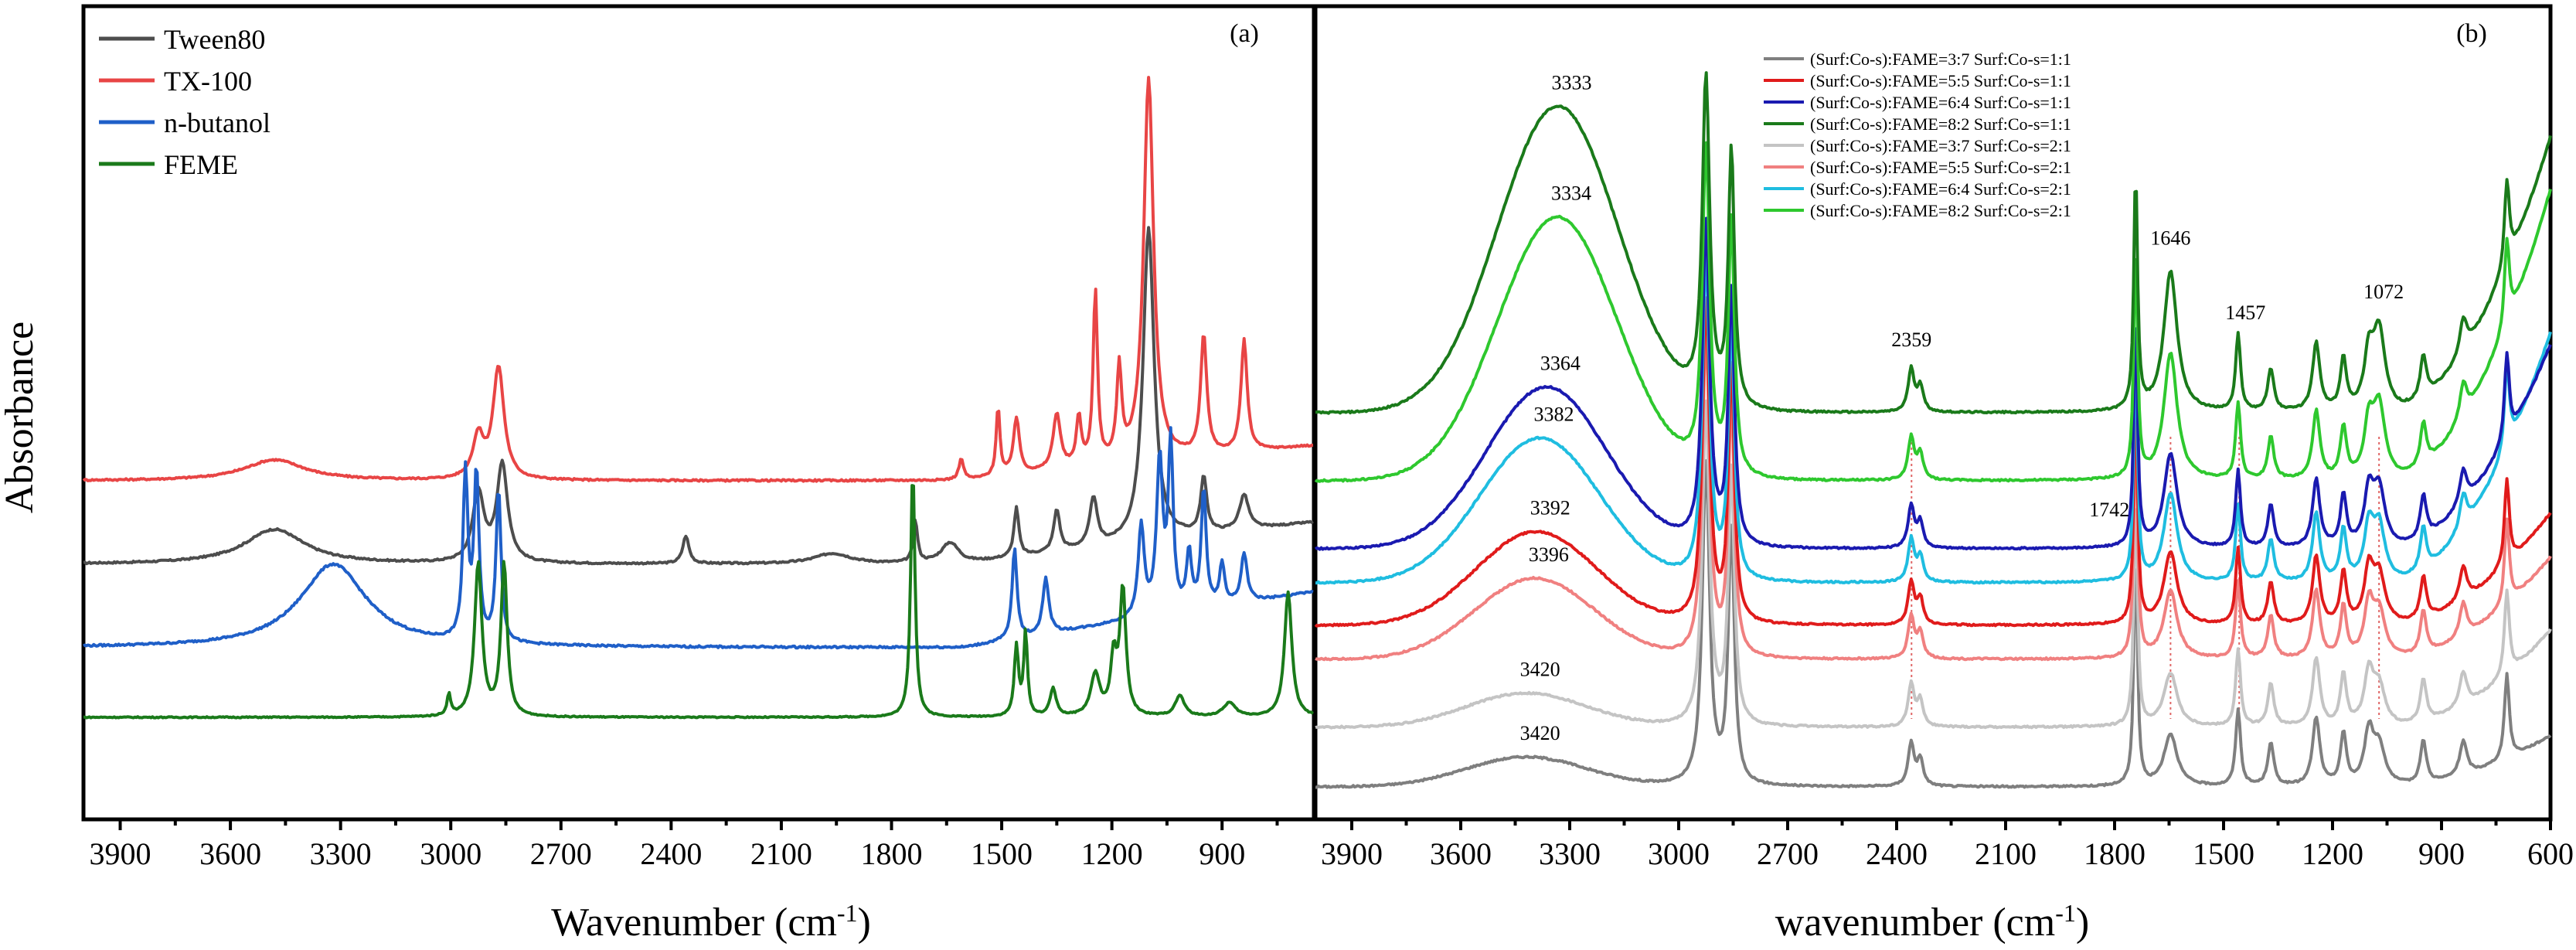  I want to click on panel-b-label: (b), so click(2471, 33).